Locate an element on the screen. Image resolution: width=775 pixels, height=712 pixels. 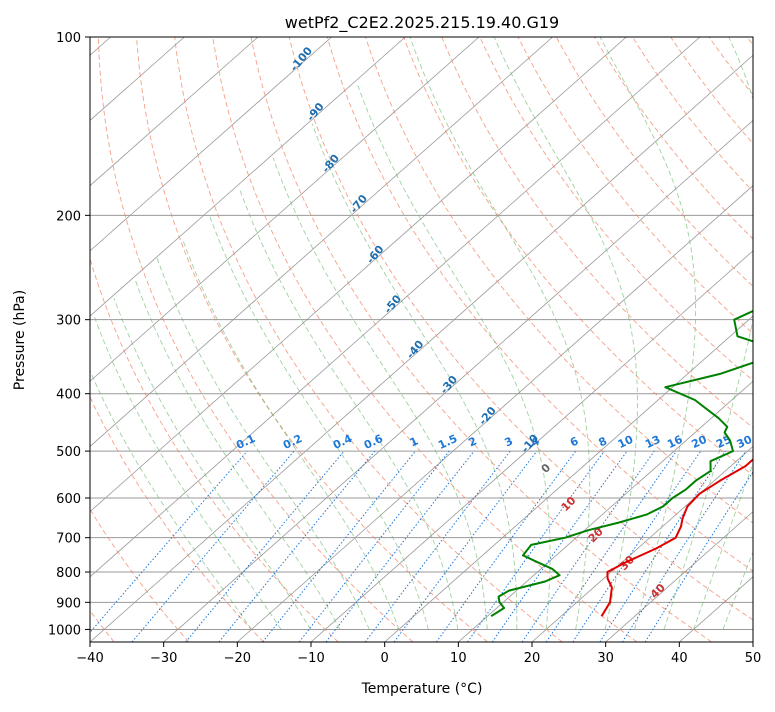
chart-title: wetPf2_C2E2.2025.215.19.40.G19 is located at coordinates (422, 23).